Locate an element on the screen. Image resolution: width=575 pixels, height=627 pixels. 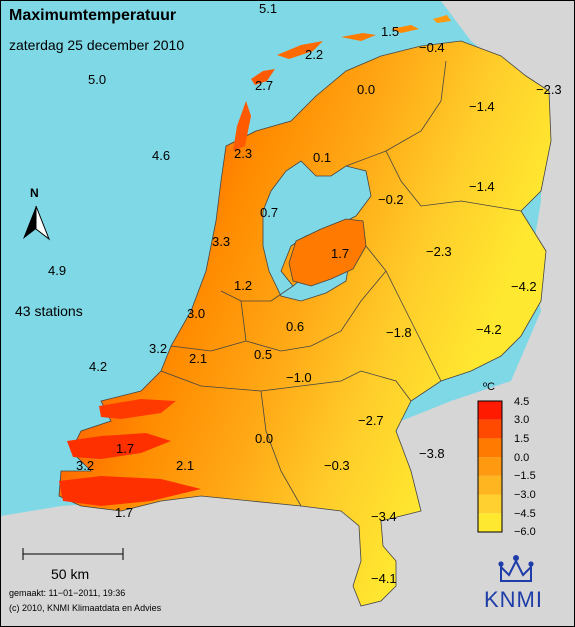
legend-tick: 1.5 is located at coordinates (522, 439).